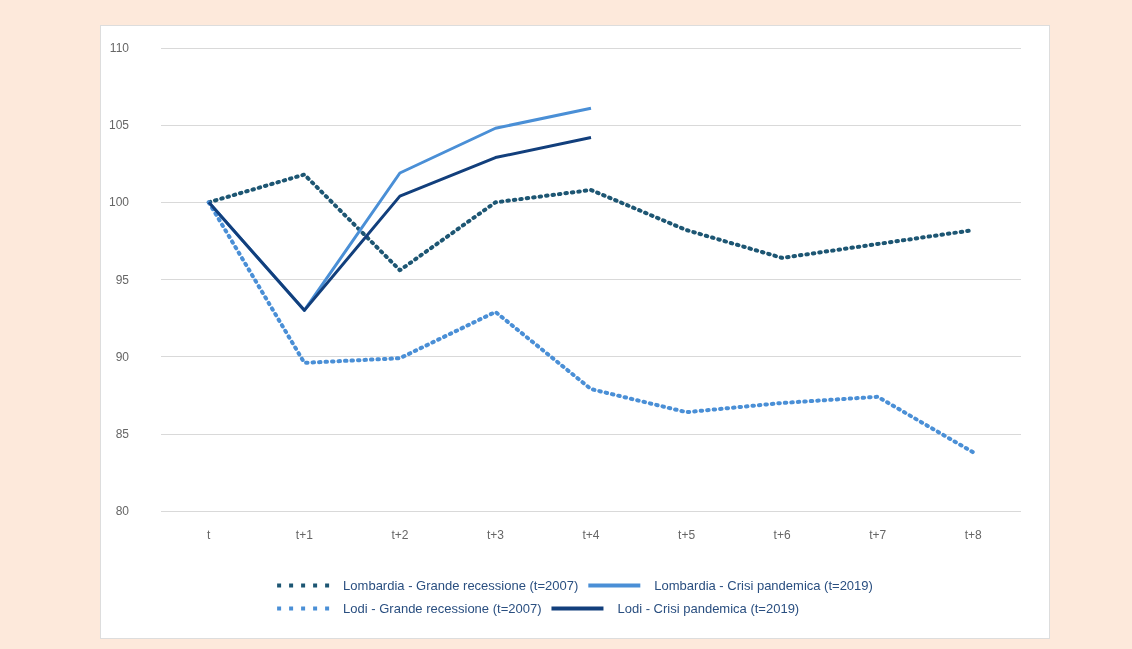  I want to click on x-tick-label: t, so click(209, 535).